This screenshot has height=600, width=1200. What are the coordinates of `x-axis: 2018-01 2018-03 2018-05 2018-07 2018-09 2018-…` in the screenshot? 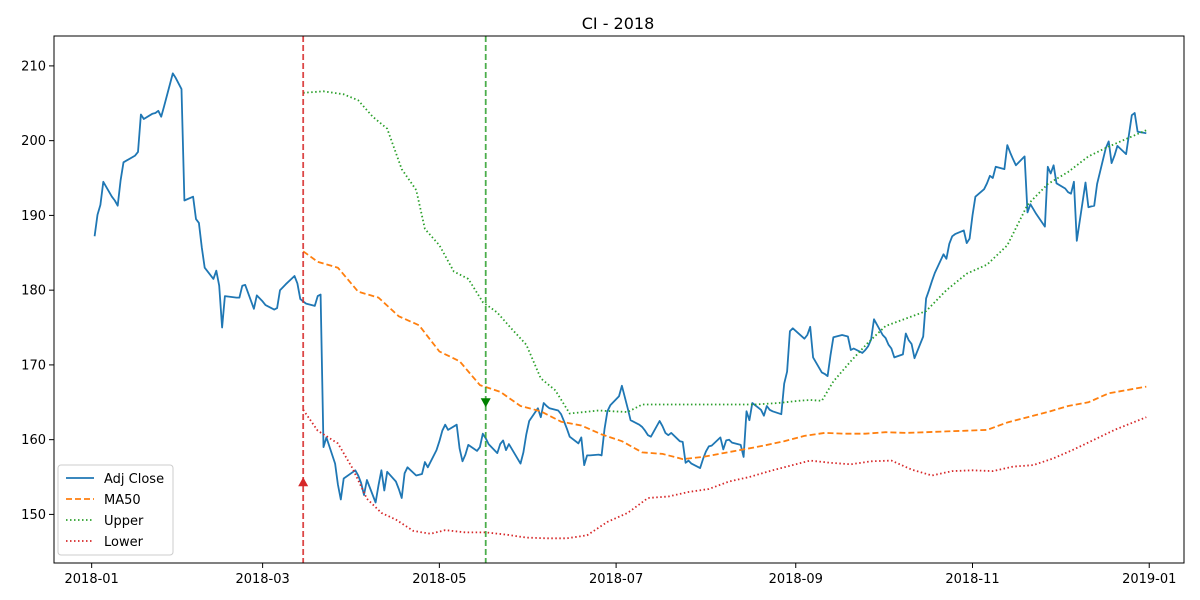 It's located at (620, 575).